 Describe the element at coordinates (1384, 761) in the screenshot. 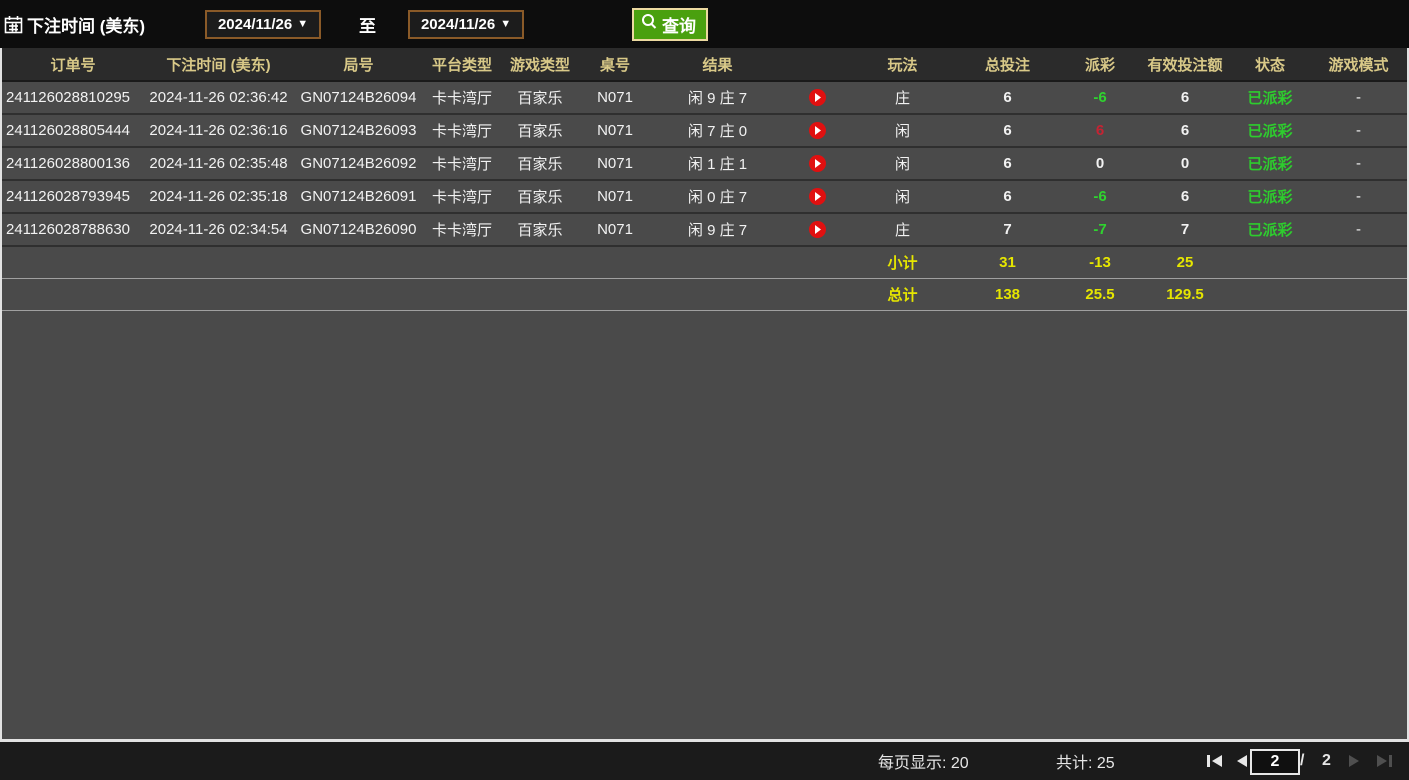

I see `last-page-button` at that location.